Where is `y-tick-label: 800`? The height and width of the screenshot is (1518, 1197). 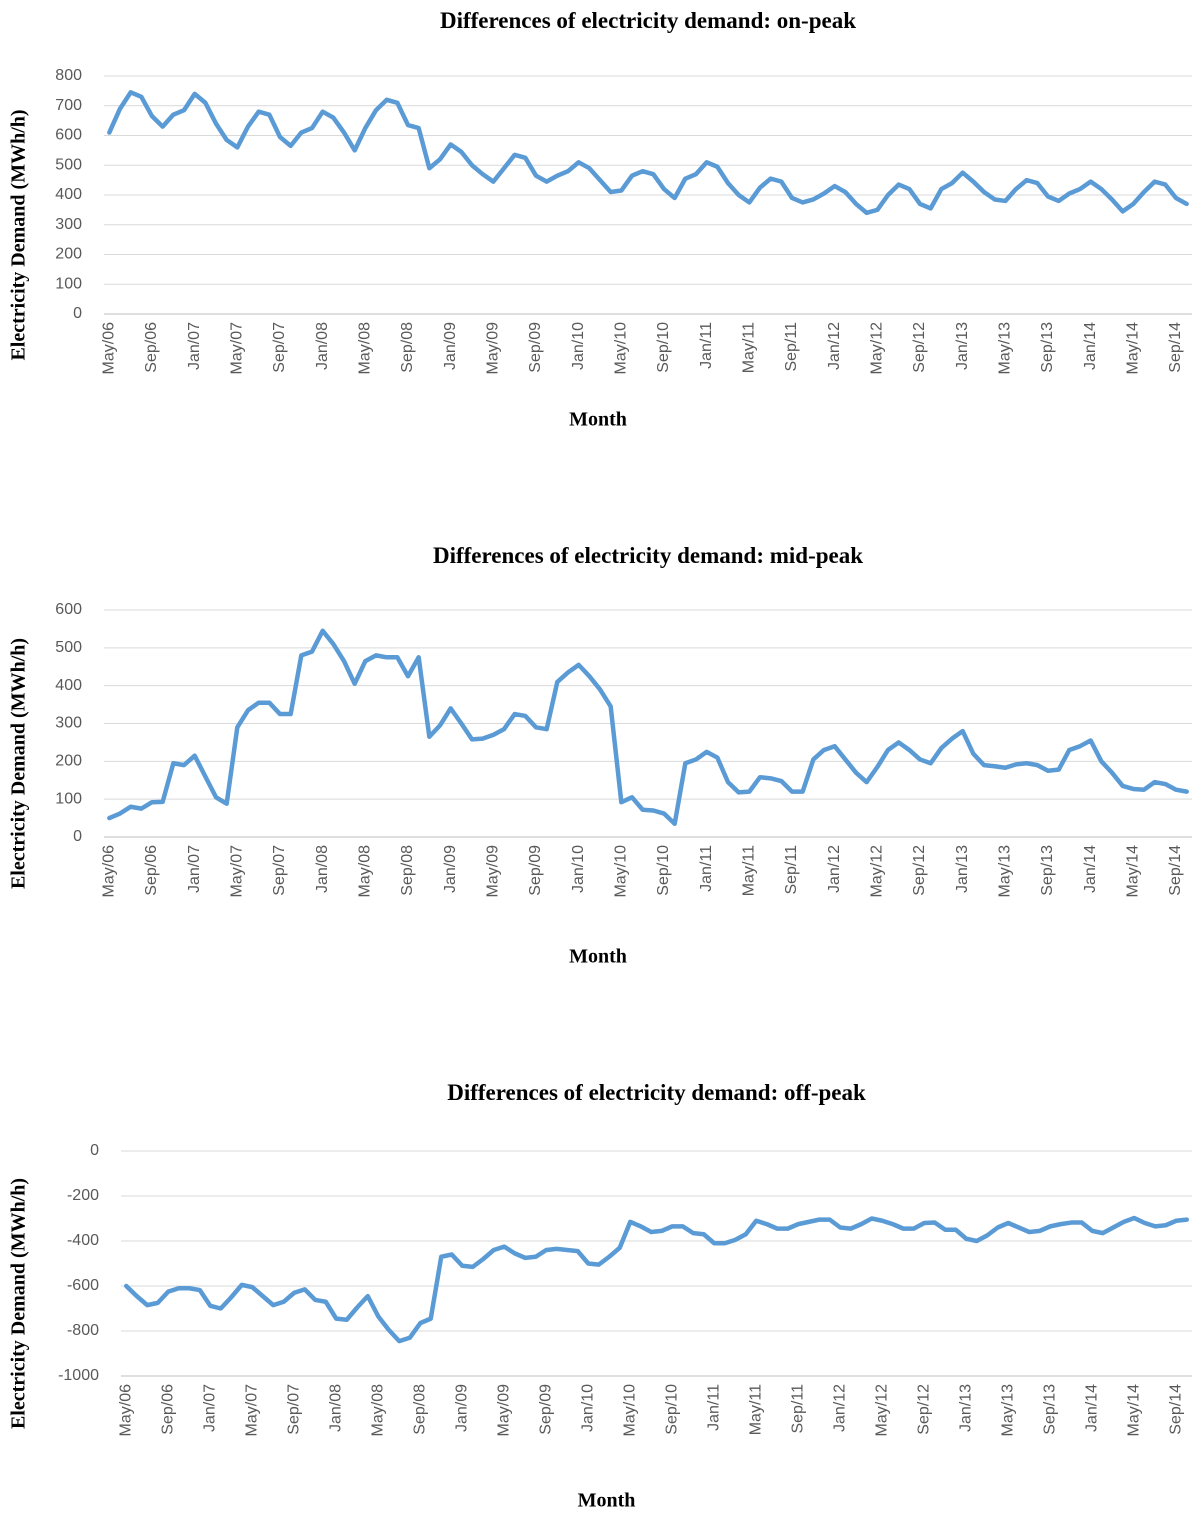 y-tick-label: 800 is located at coordinates (68, 75).